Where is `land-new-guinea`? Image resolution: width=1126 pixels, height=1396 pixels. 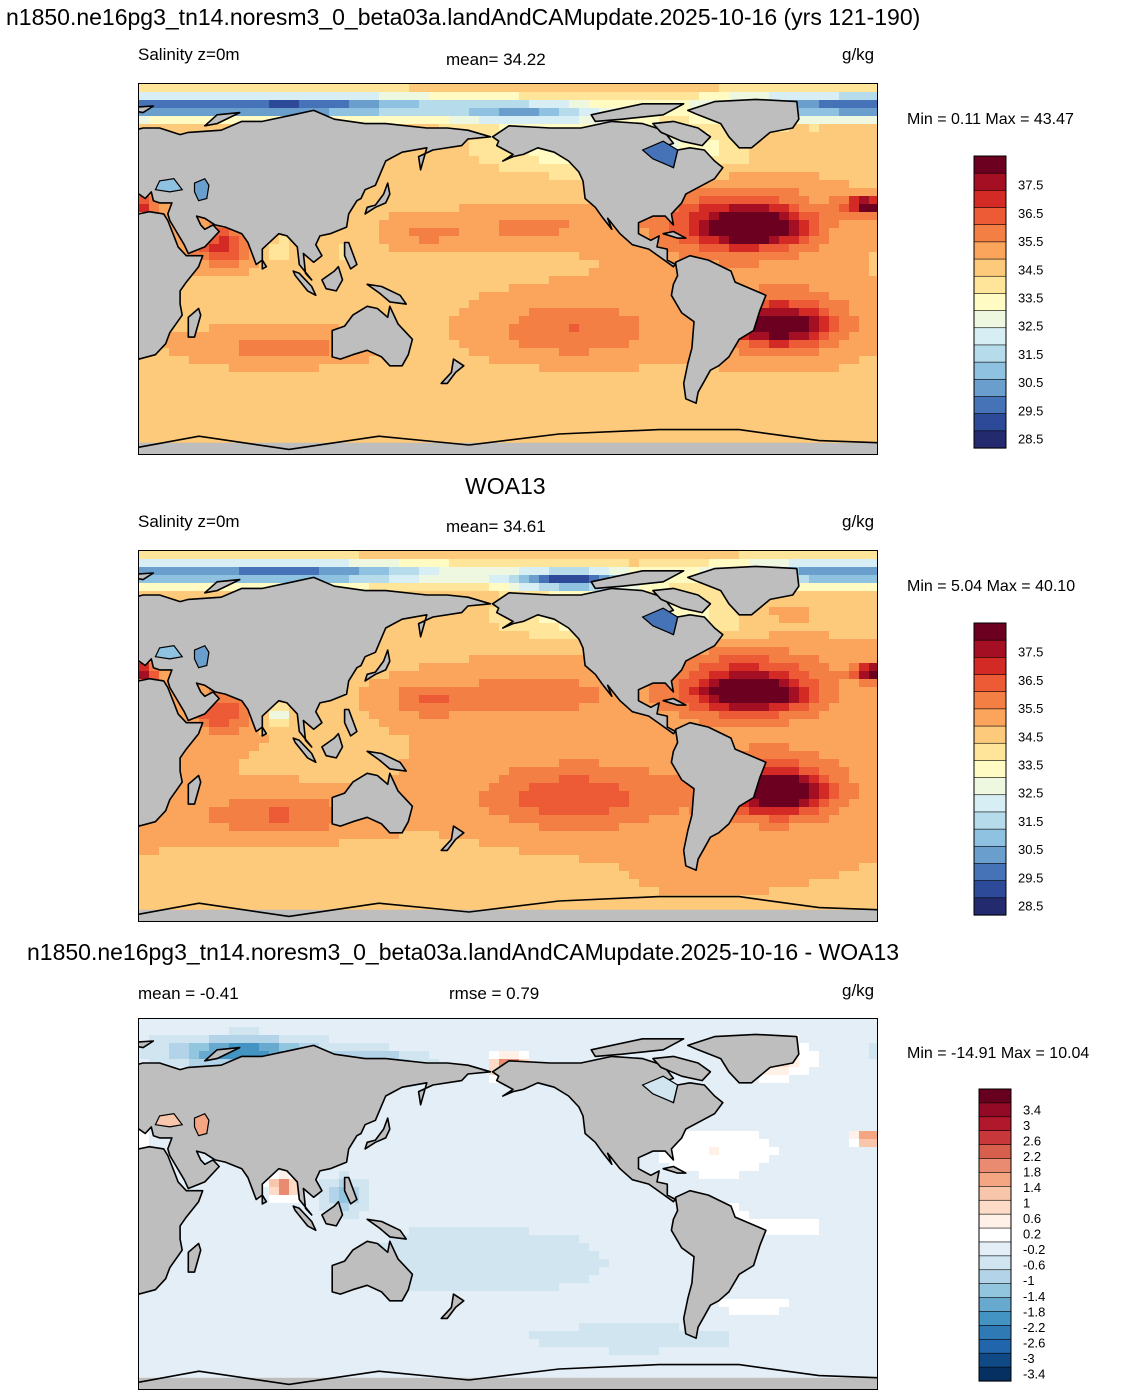 land-new-guinea is located at coordinates (387, 294).